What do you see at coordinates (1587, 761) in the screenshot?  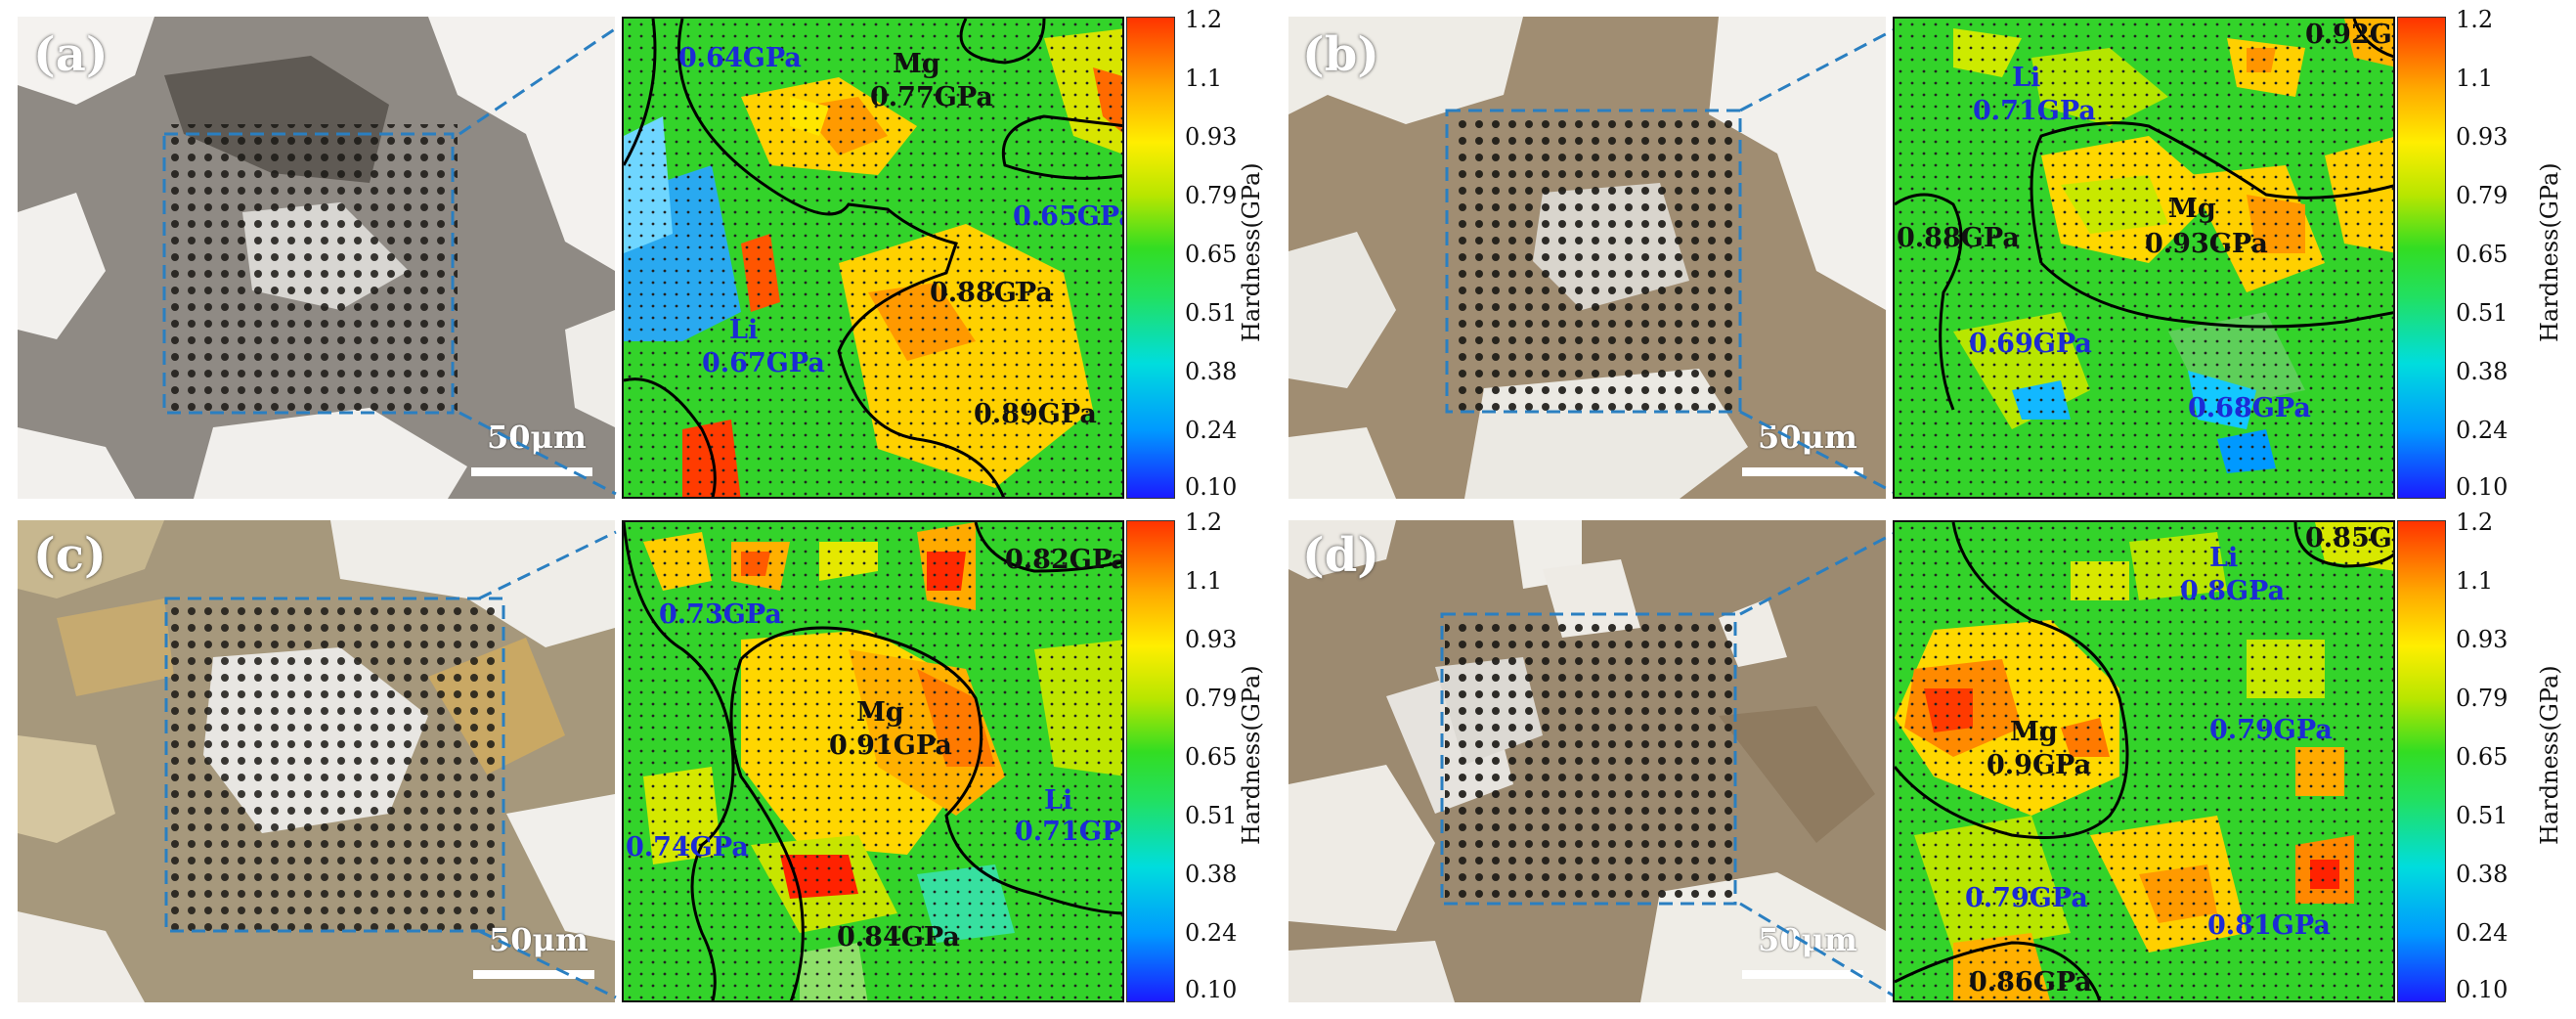 I see `micrograph-d` at bounding box center [1587, 761].